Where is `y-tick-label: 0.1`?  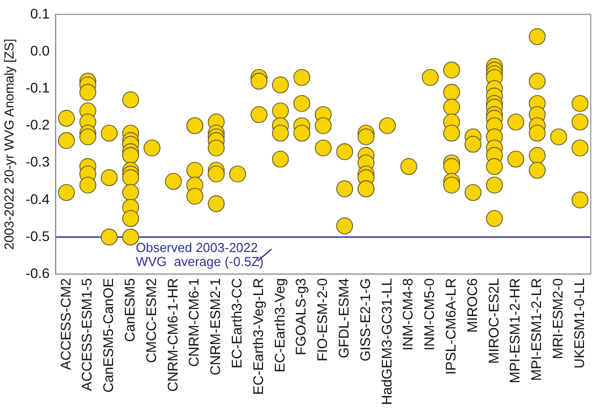
y-tick-label: 0.1 is located at coordinates (40, 13).